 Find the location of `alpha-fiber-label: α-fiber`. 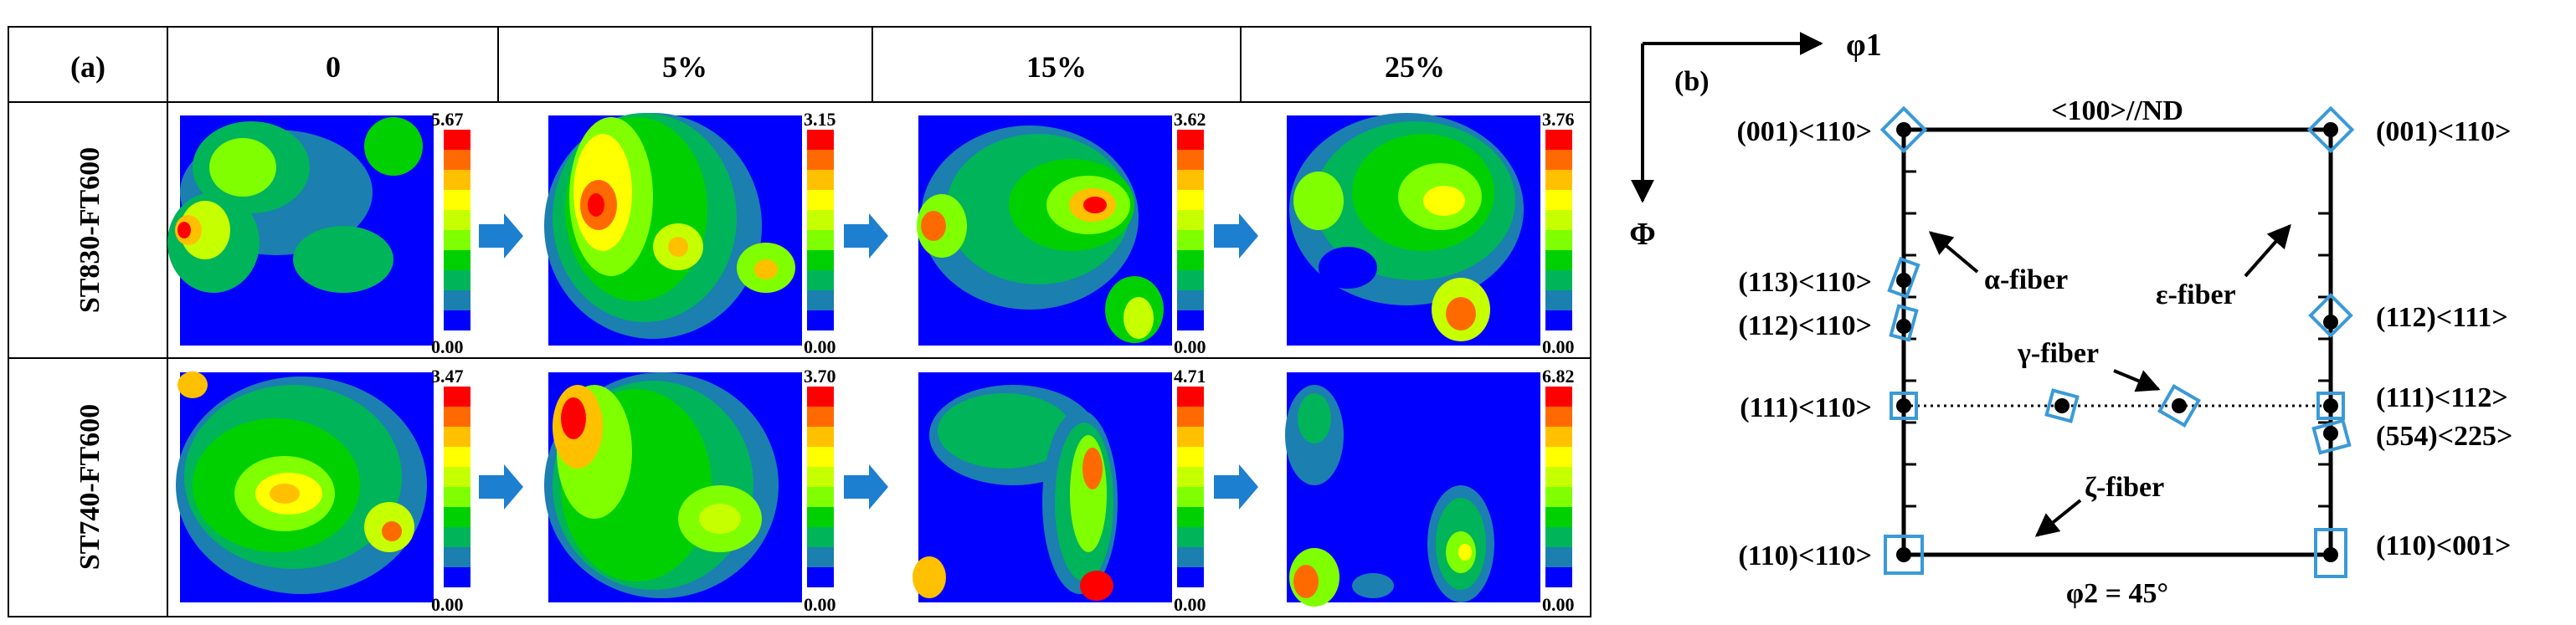

alpha-fiber-label: α-fiber is located at coordinates (2026, 279).